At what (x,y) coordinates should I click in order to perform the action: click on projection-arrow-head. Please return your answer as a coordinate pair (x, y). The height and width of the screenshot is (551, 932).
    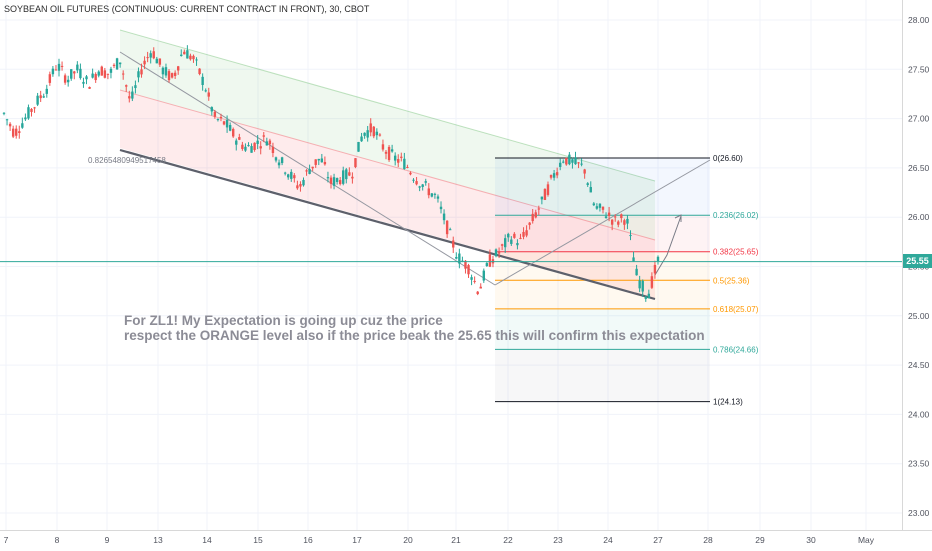
    Looking at the image, I should click on (678, 218).